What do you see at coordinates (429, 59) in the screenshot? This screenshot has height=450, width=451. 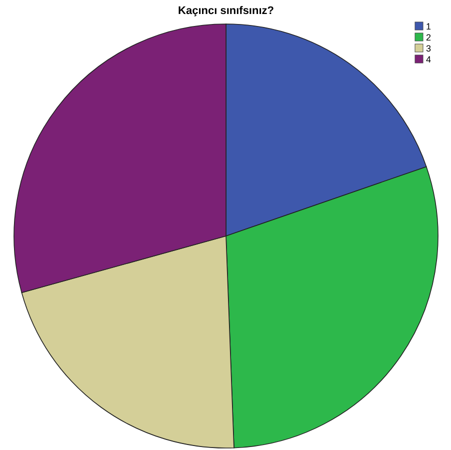 I see `legend-label: 4` at bounding box center [429, 59].